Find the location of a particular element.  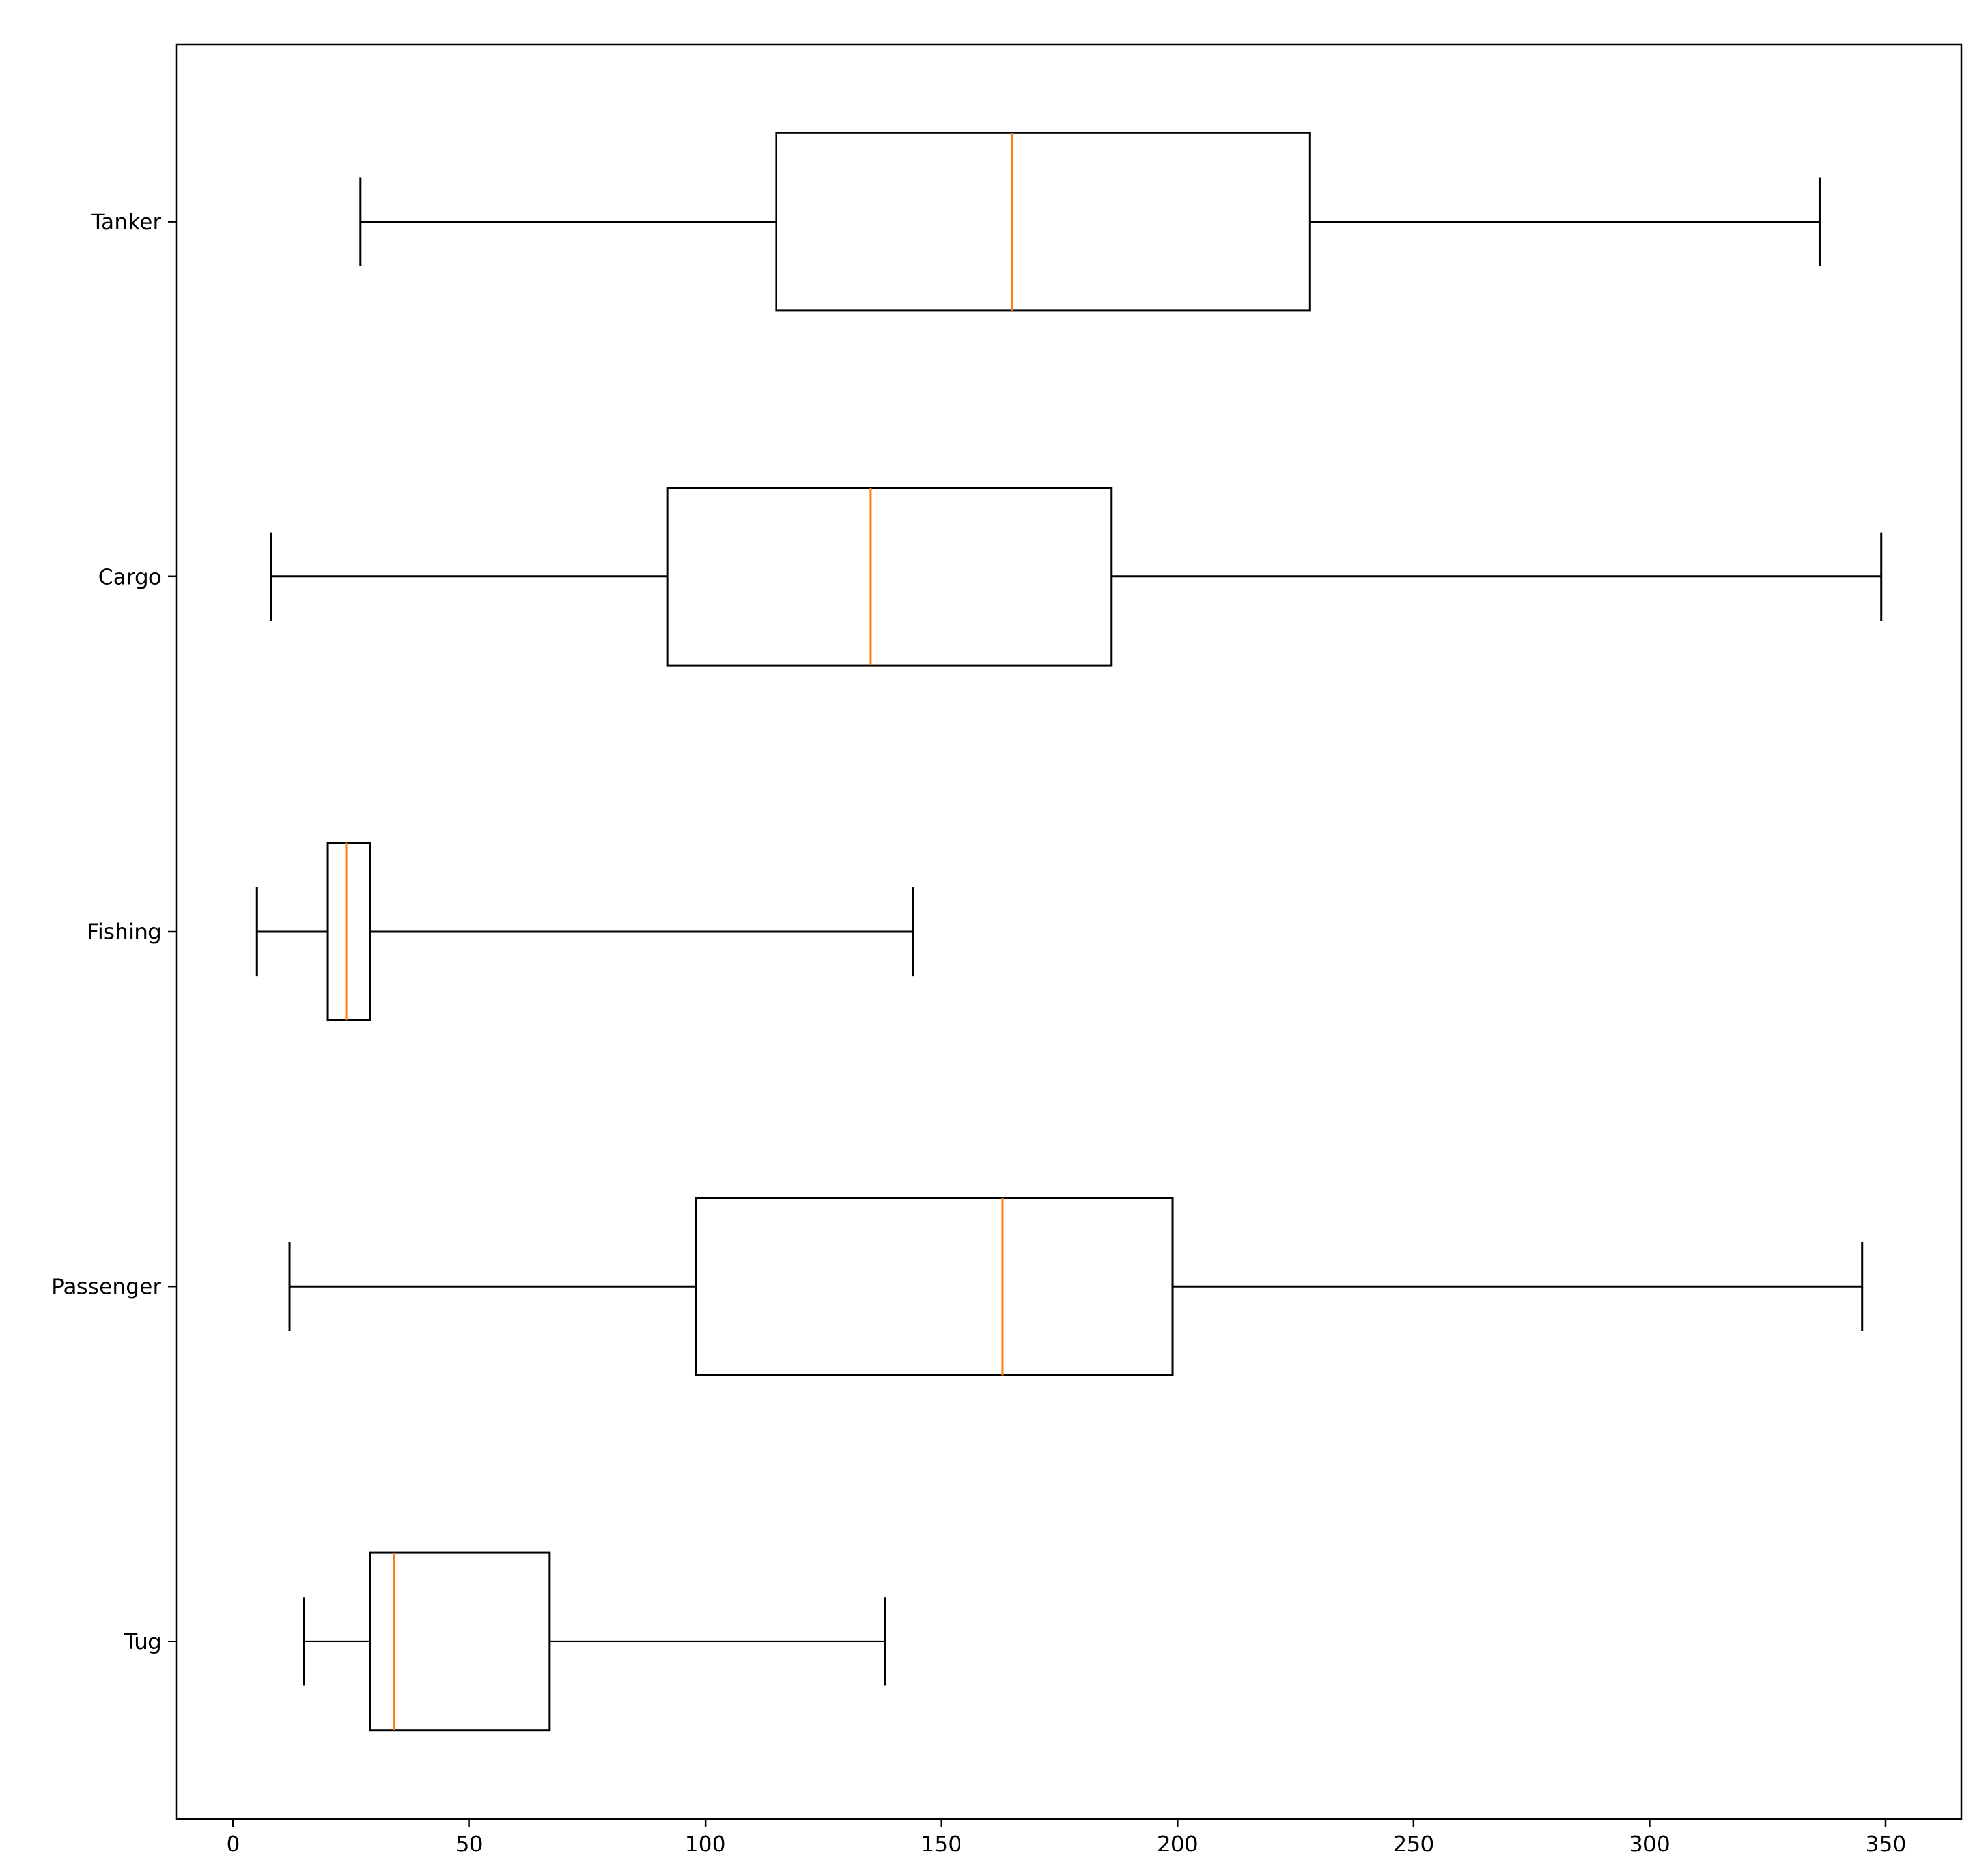

y-tick-label-fishing: Fishing is located at coordinates (124, 932).